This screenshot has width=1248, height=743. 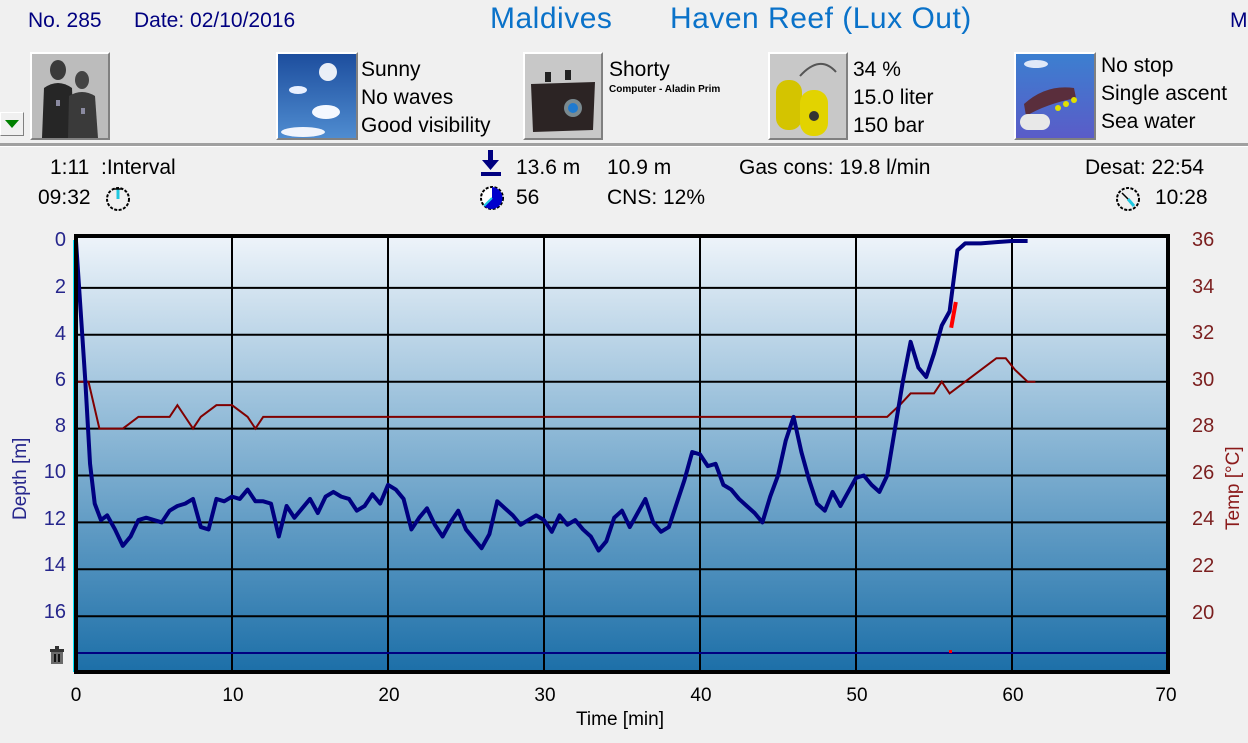 I want to click on tank-info: 34 % 15.0 liter 150 bar, so click(x=893, y=98).